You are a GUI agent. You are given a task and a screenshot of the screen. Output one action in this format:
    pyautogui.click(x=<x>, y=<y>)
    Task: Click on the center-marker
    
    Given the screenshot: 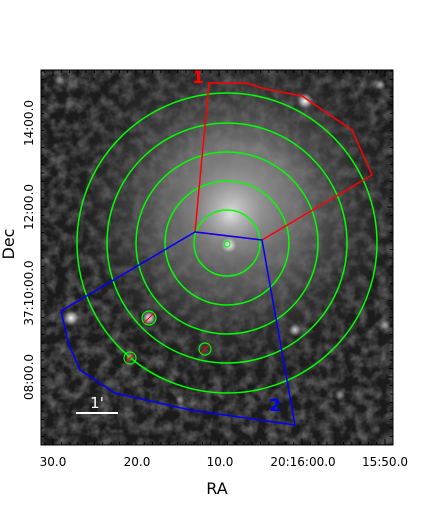 What is the action you would take?
    pyautogui.click(x=227, y=244)
    